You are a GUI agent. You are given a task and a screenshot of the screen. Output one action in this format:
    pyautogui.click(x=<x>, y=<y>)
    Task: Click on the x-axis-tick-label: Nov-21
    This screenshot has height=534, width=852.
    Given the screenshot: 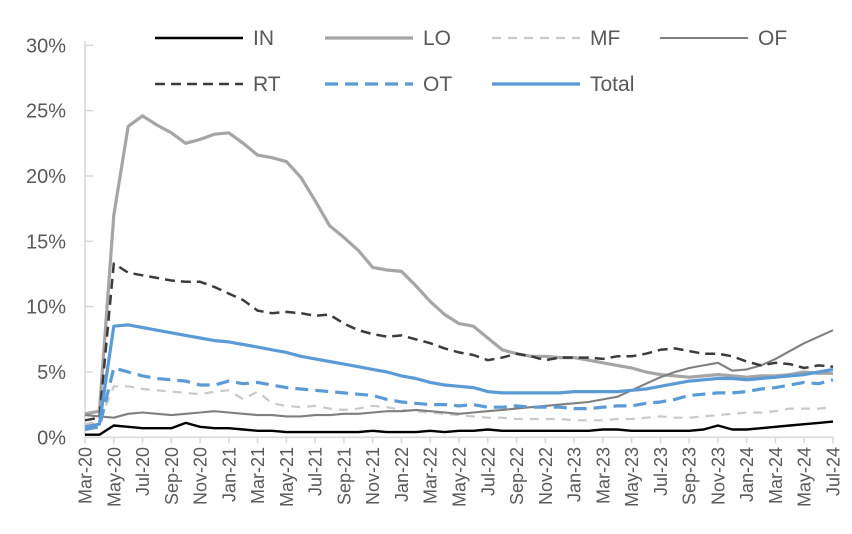 What is the action you would take?
    pyautogui.click(x=373, y=476)
    